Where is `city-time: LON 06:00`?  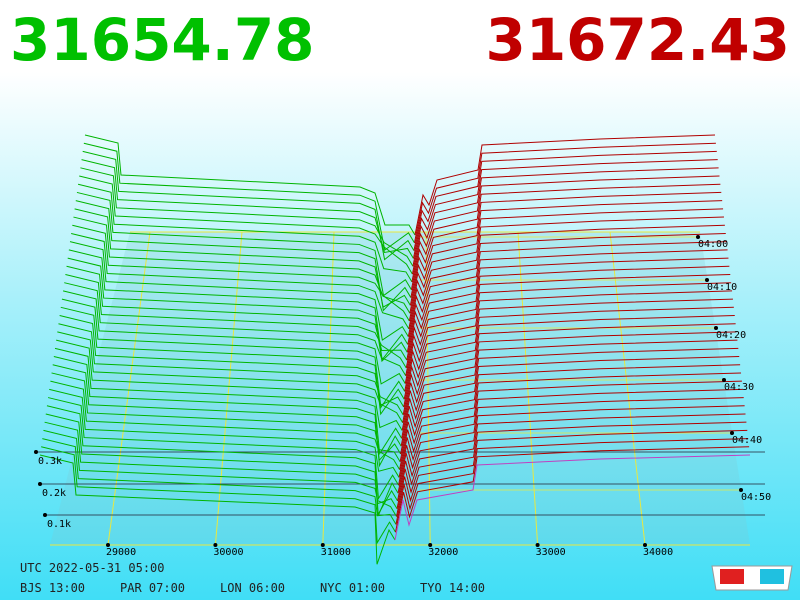
city-time: LON 06:00 is located at coordinates (252, 588).